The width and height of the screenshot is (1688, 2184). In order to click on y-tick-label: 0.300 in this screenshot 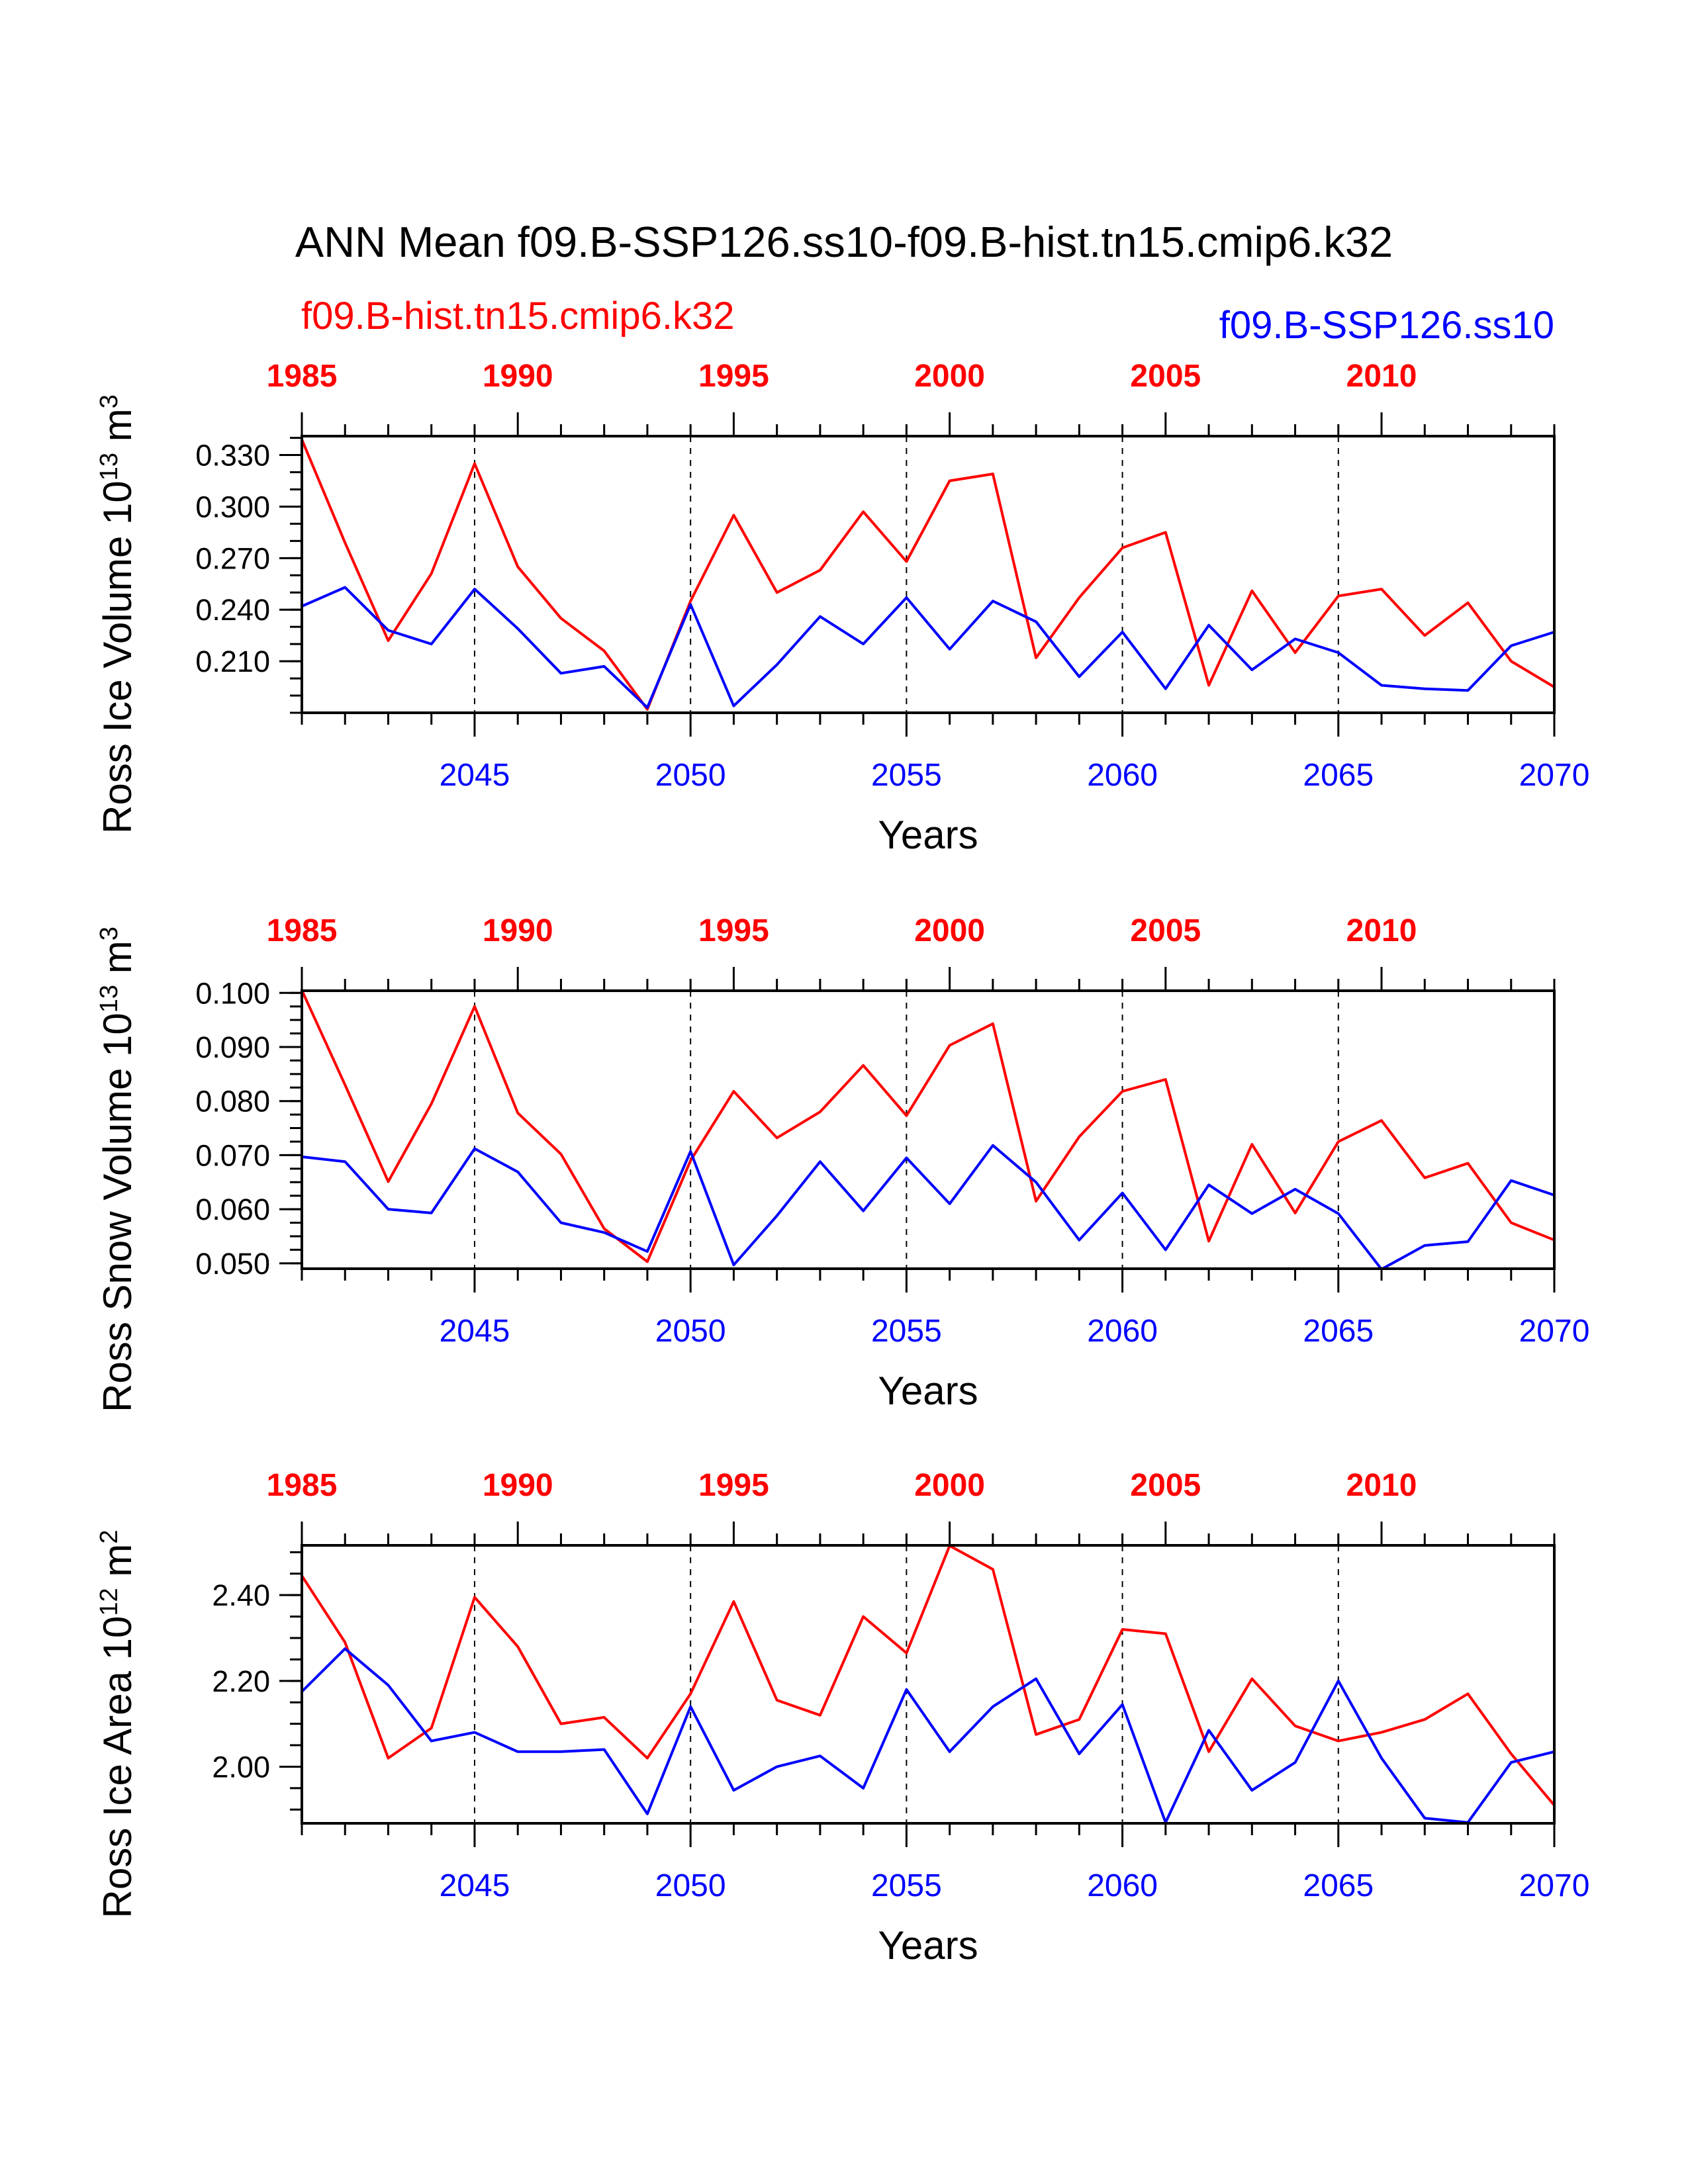, I will do `click(232, 506)`.